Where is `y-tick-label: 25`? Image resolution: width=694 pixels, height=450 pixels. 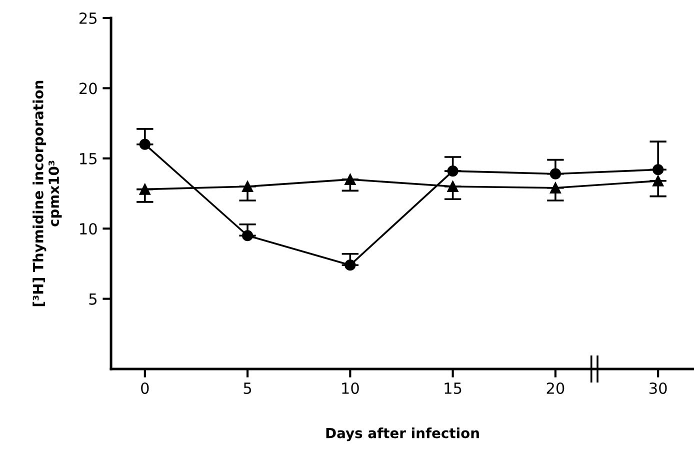
y-tick-label: 25 is located at coordinates (88, 18).